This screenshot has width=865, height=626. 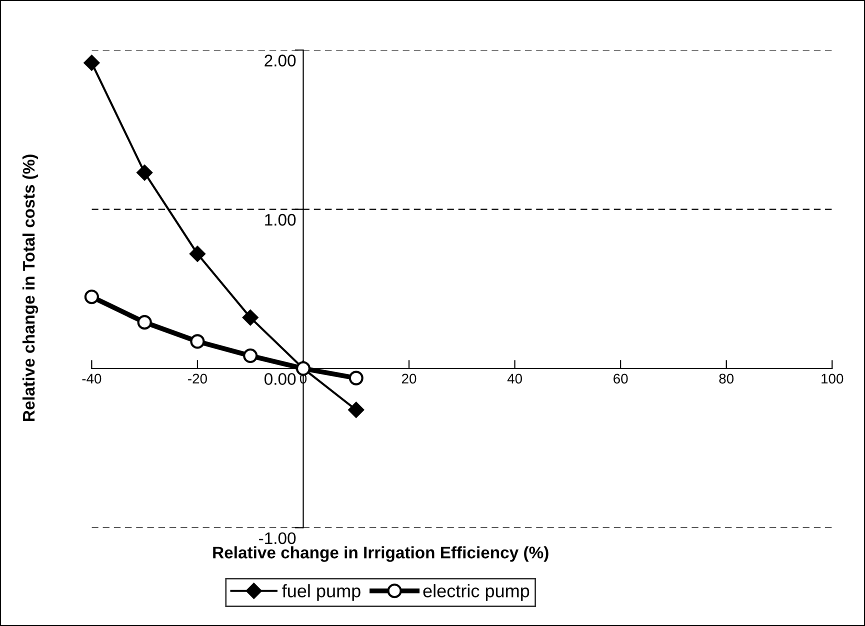 What do you see at coordinates (380, 554) in the screenshot?
I see `x-axis-title: Relative change in Irrigation Efficiency (%)` at bounding box center [380, 554].